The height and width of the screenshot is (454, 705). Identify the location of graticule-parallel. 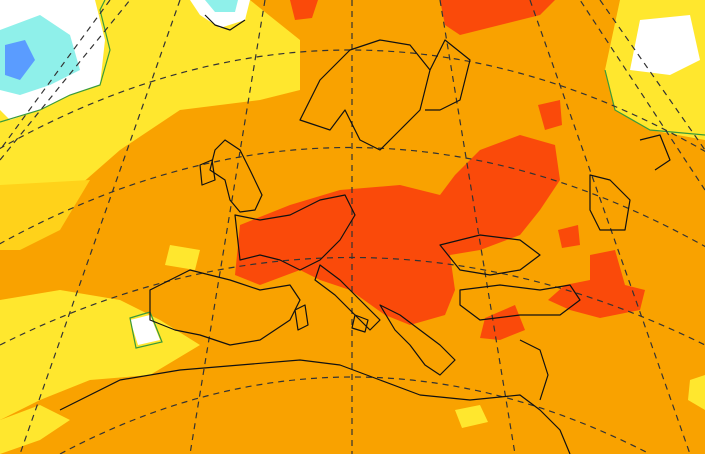
(355, 415).